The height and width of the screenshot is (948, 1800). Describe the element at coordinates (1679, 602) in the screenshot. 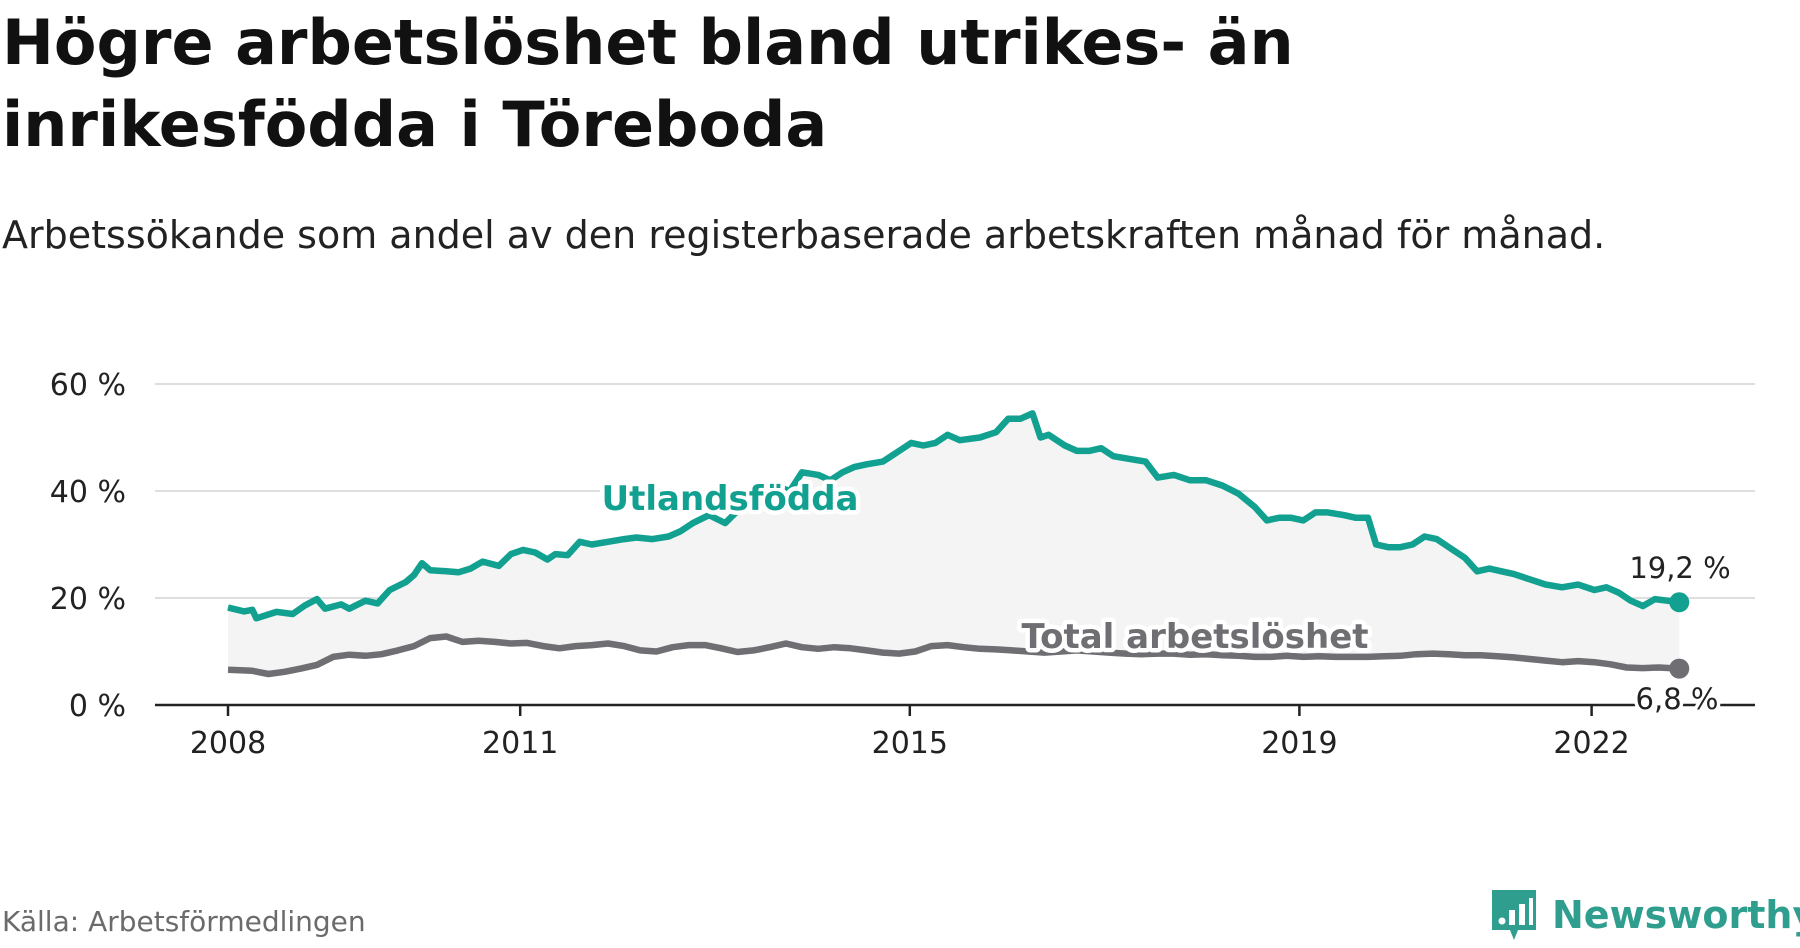

I see `end-point-utlandsfodda` at that location.